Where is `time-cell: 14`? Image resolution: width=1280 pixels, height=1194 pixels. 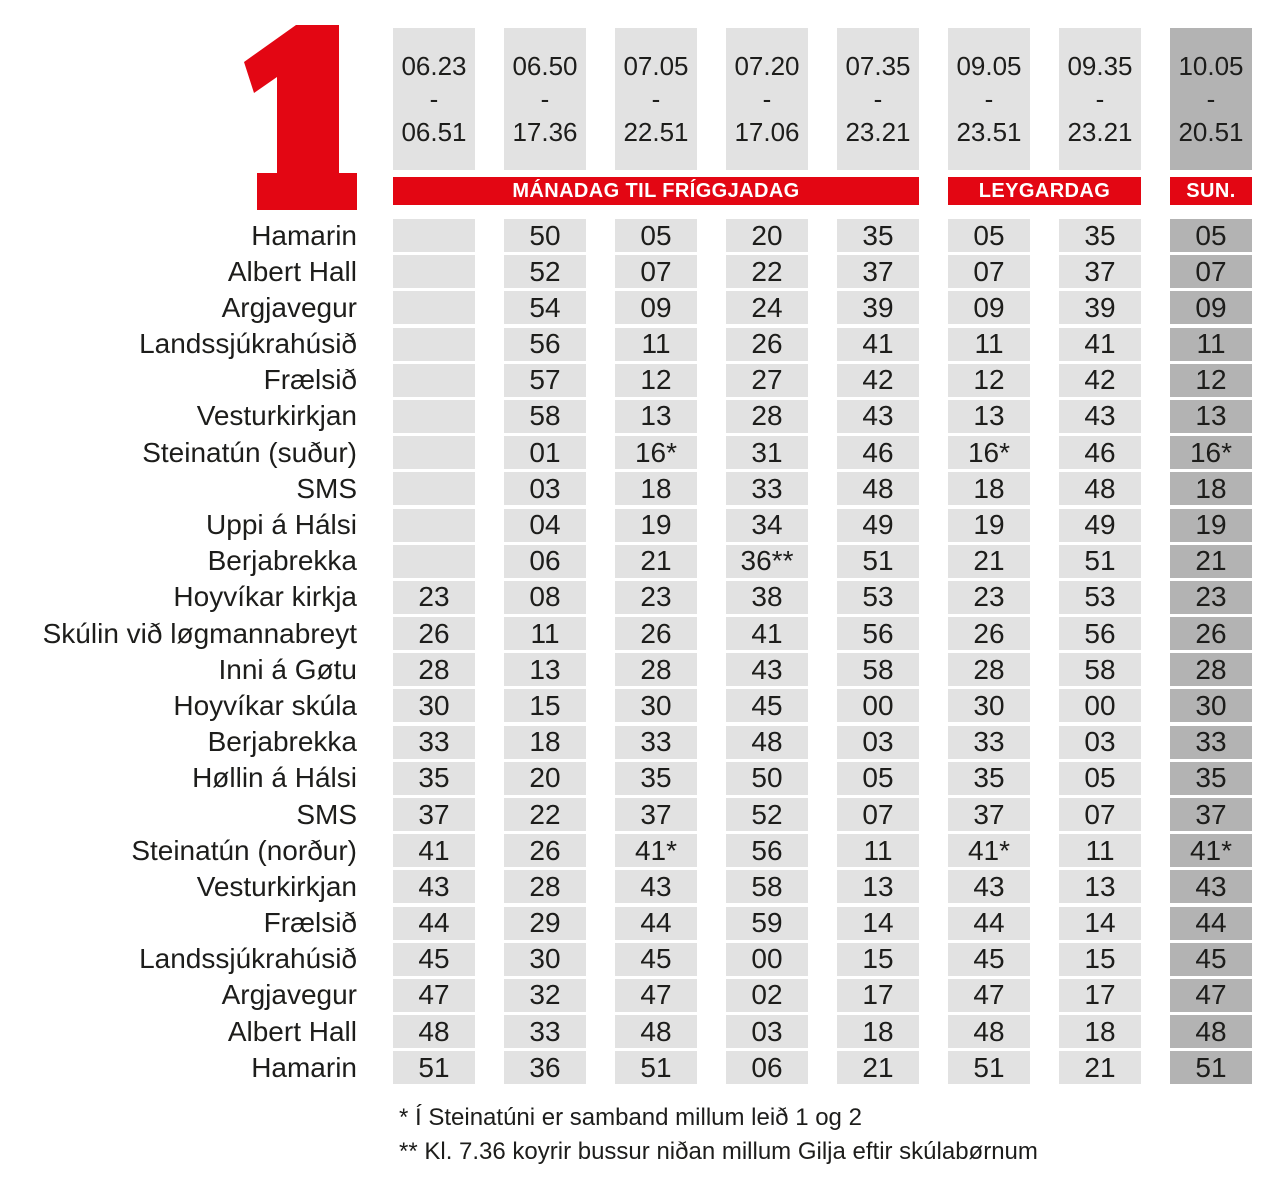 time-cell: 14 is located at coordinates (1100, 923).